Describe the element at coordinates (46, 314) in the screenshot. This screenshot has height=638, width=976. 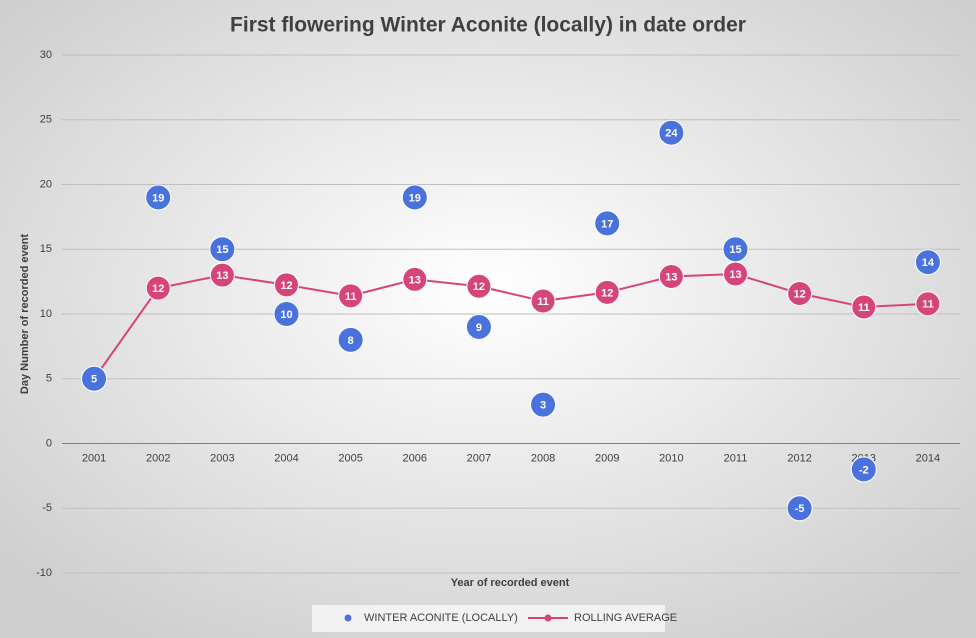
I see `y-tick-label: 10` at that location.